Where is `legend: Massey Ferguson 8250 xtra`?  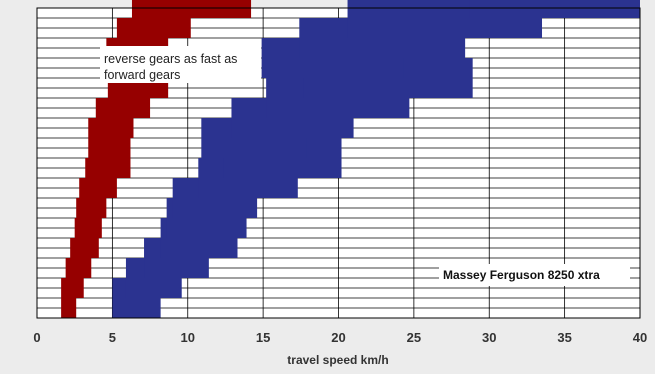
legend: Massey Ferguson 8250 xtra is located at coordinates (534, 275).